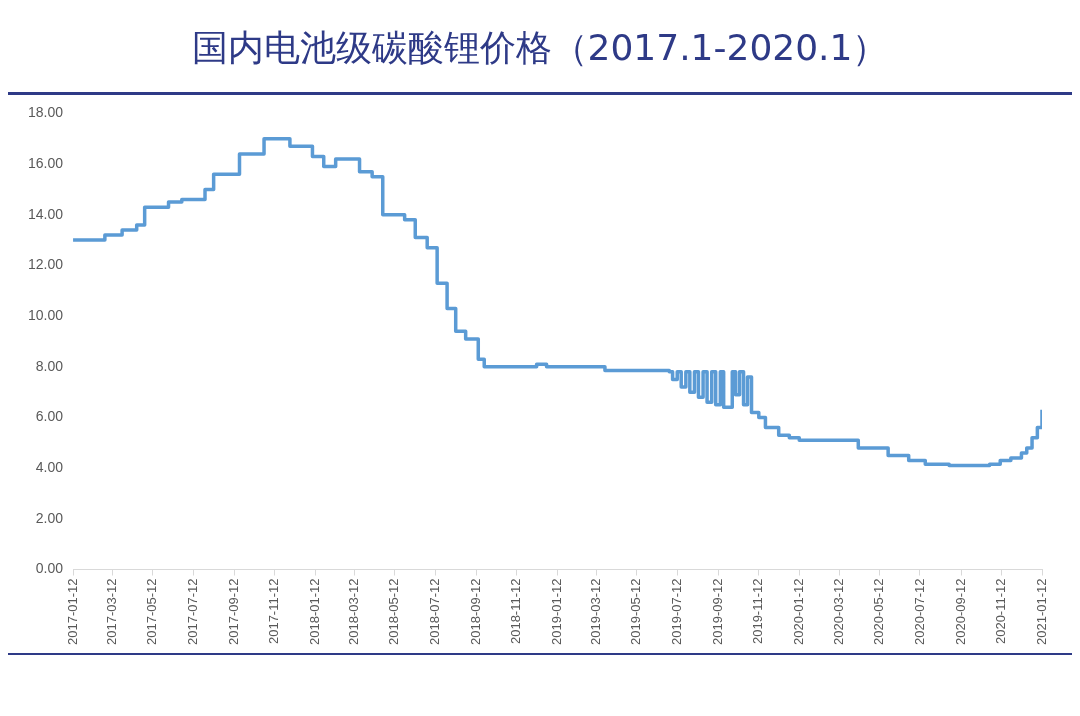  I want to click on x-tick-label: 2019-01-12, so click(556, 611).